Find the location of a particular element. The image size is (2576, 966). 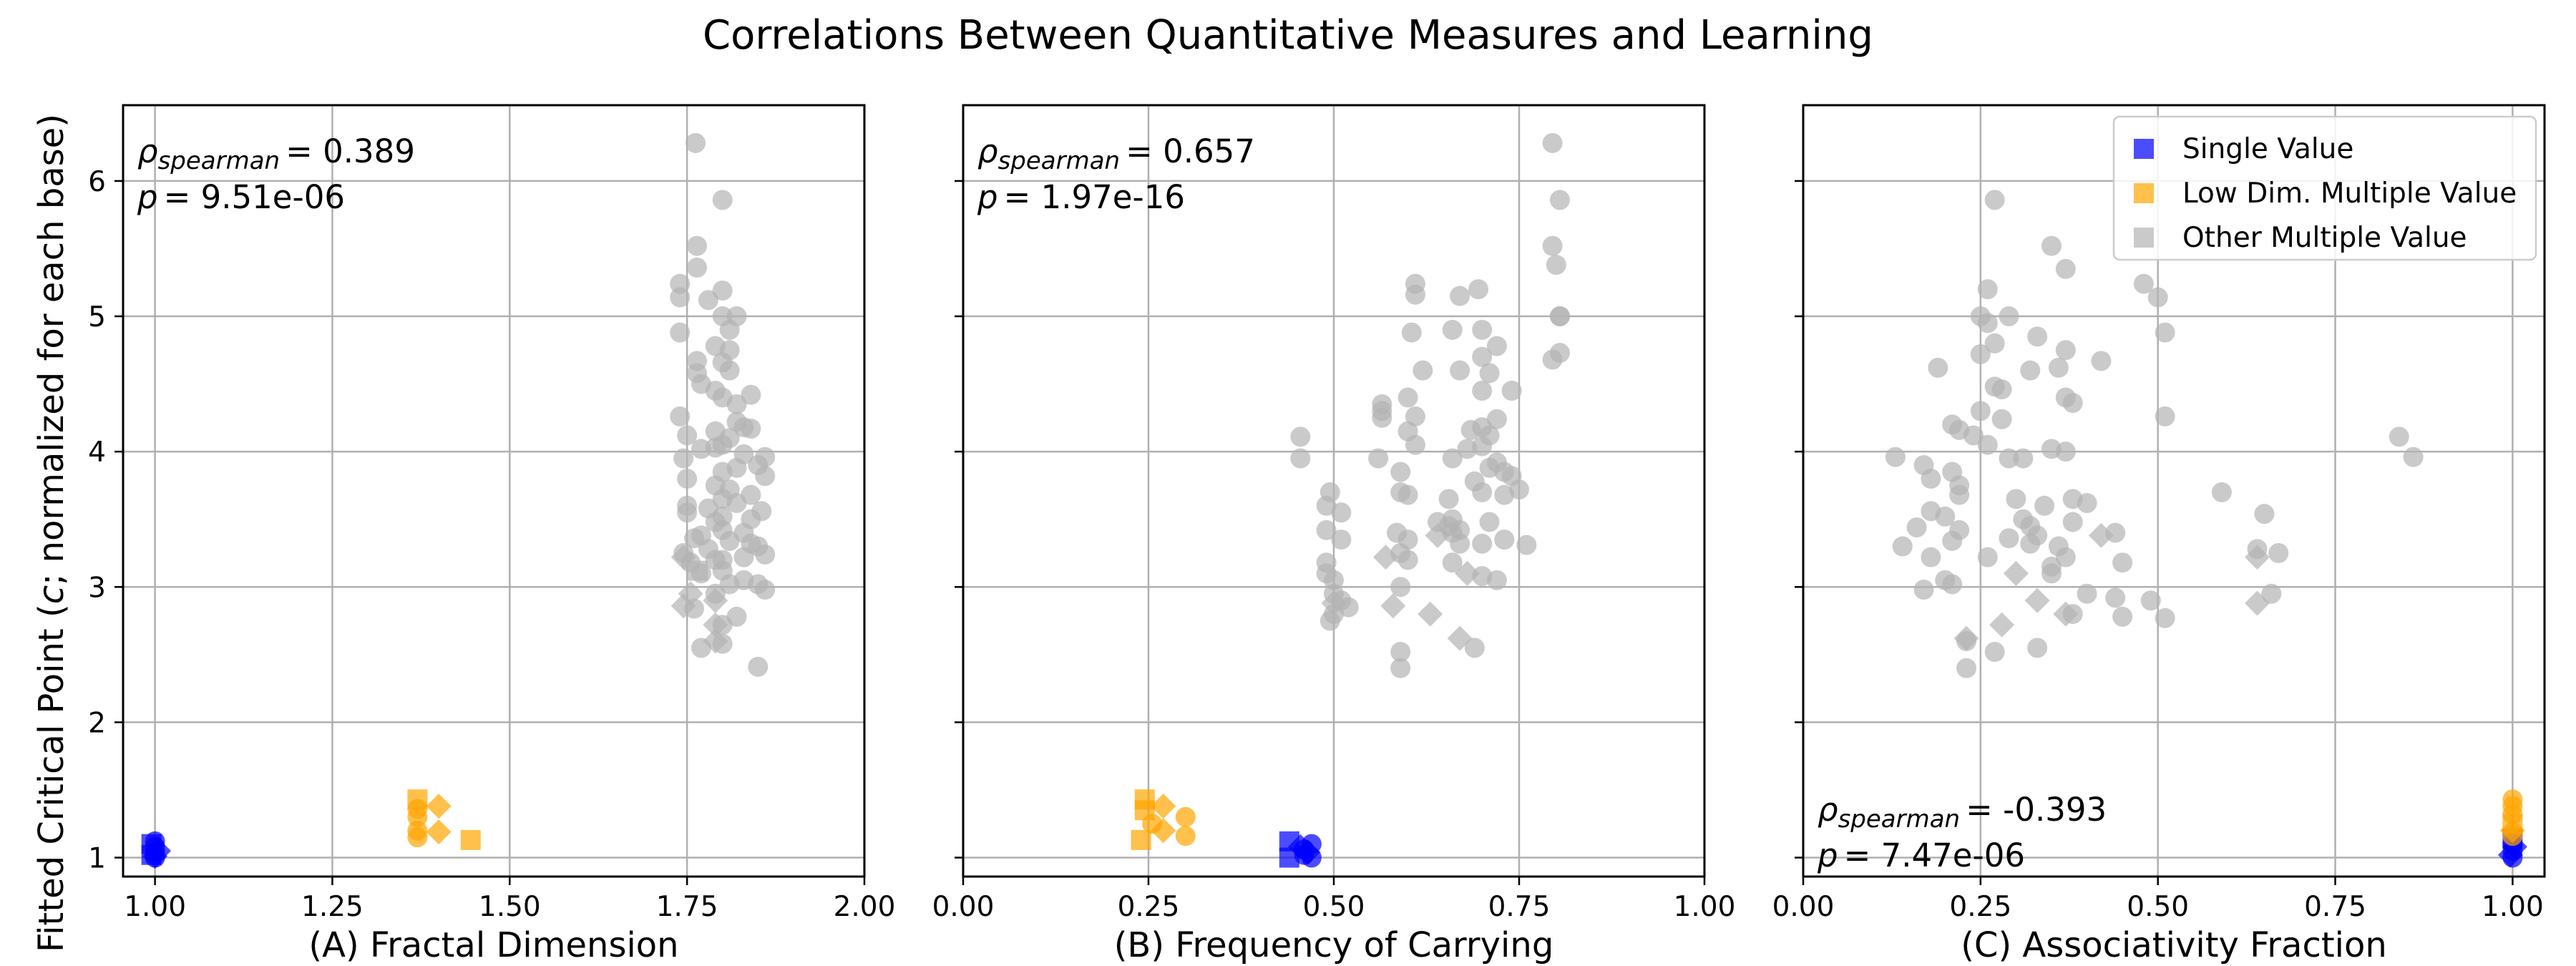

legend-swatch is located at coordinates (2144, 149).